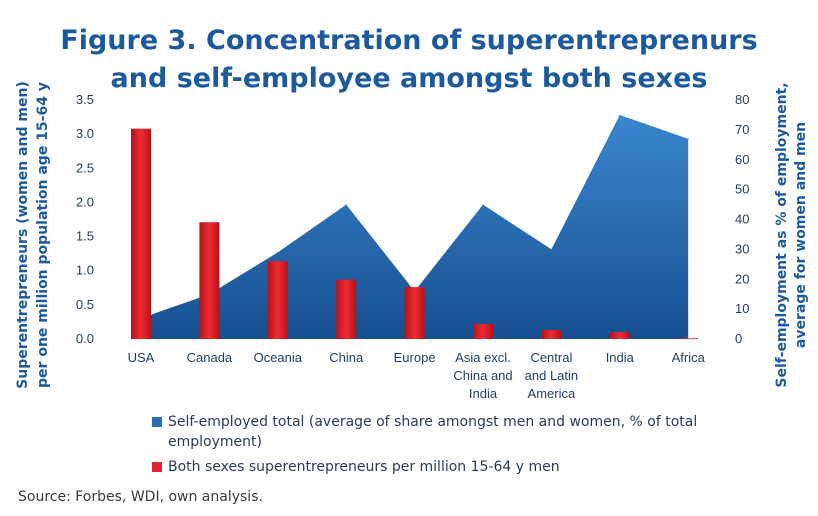 This screenshot has height=516, width=818. What do you see at coordinates (689, 357) in the screenshot?
I see `category-label-8: Africa` at bounding box center [689, 357].